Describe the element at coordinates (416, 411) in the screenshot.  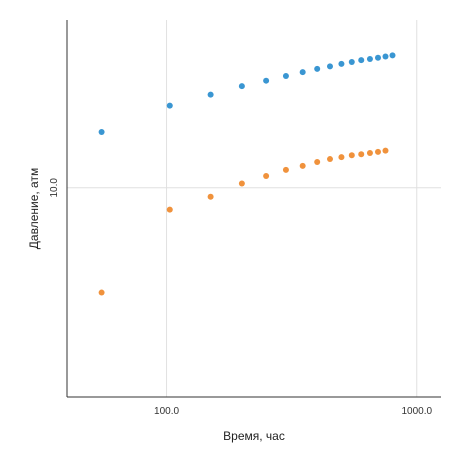
I see `x-tick-label: 1000.0` at that location.